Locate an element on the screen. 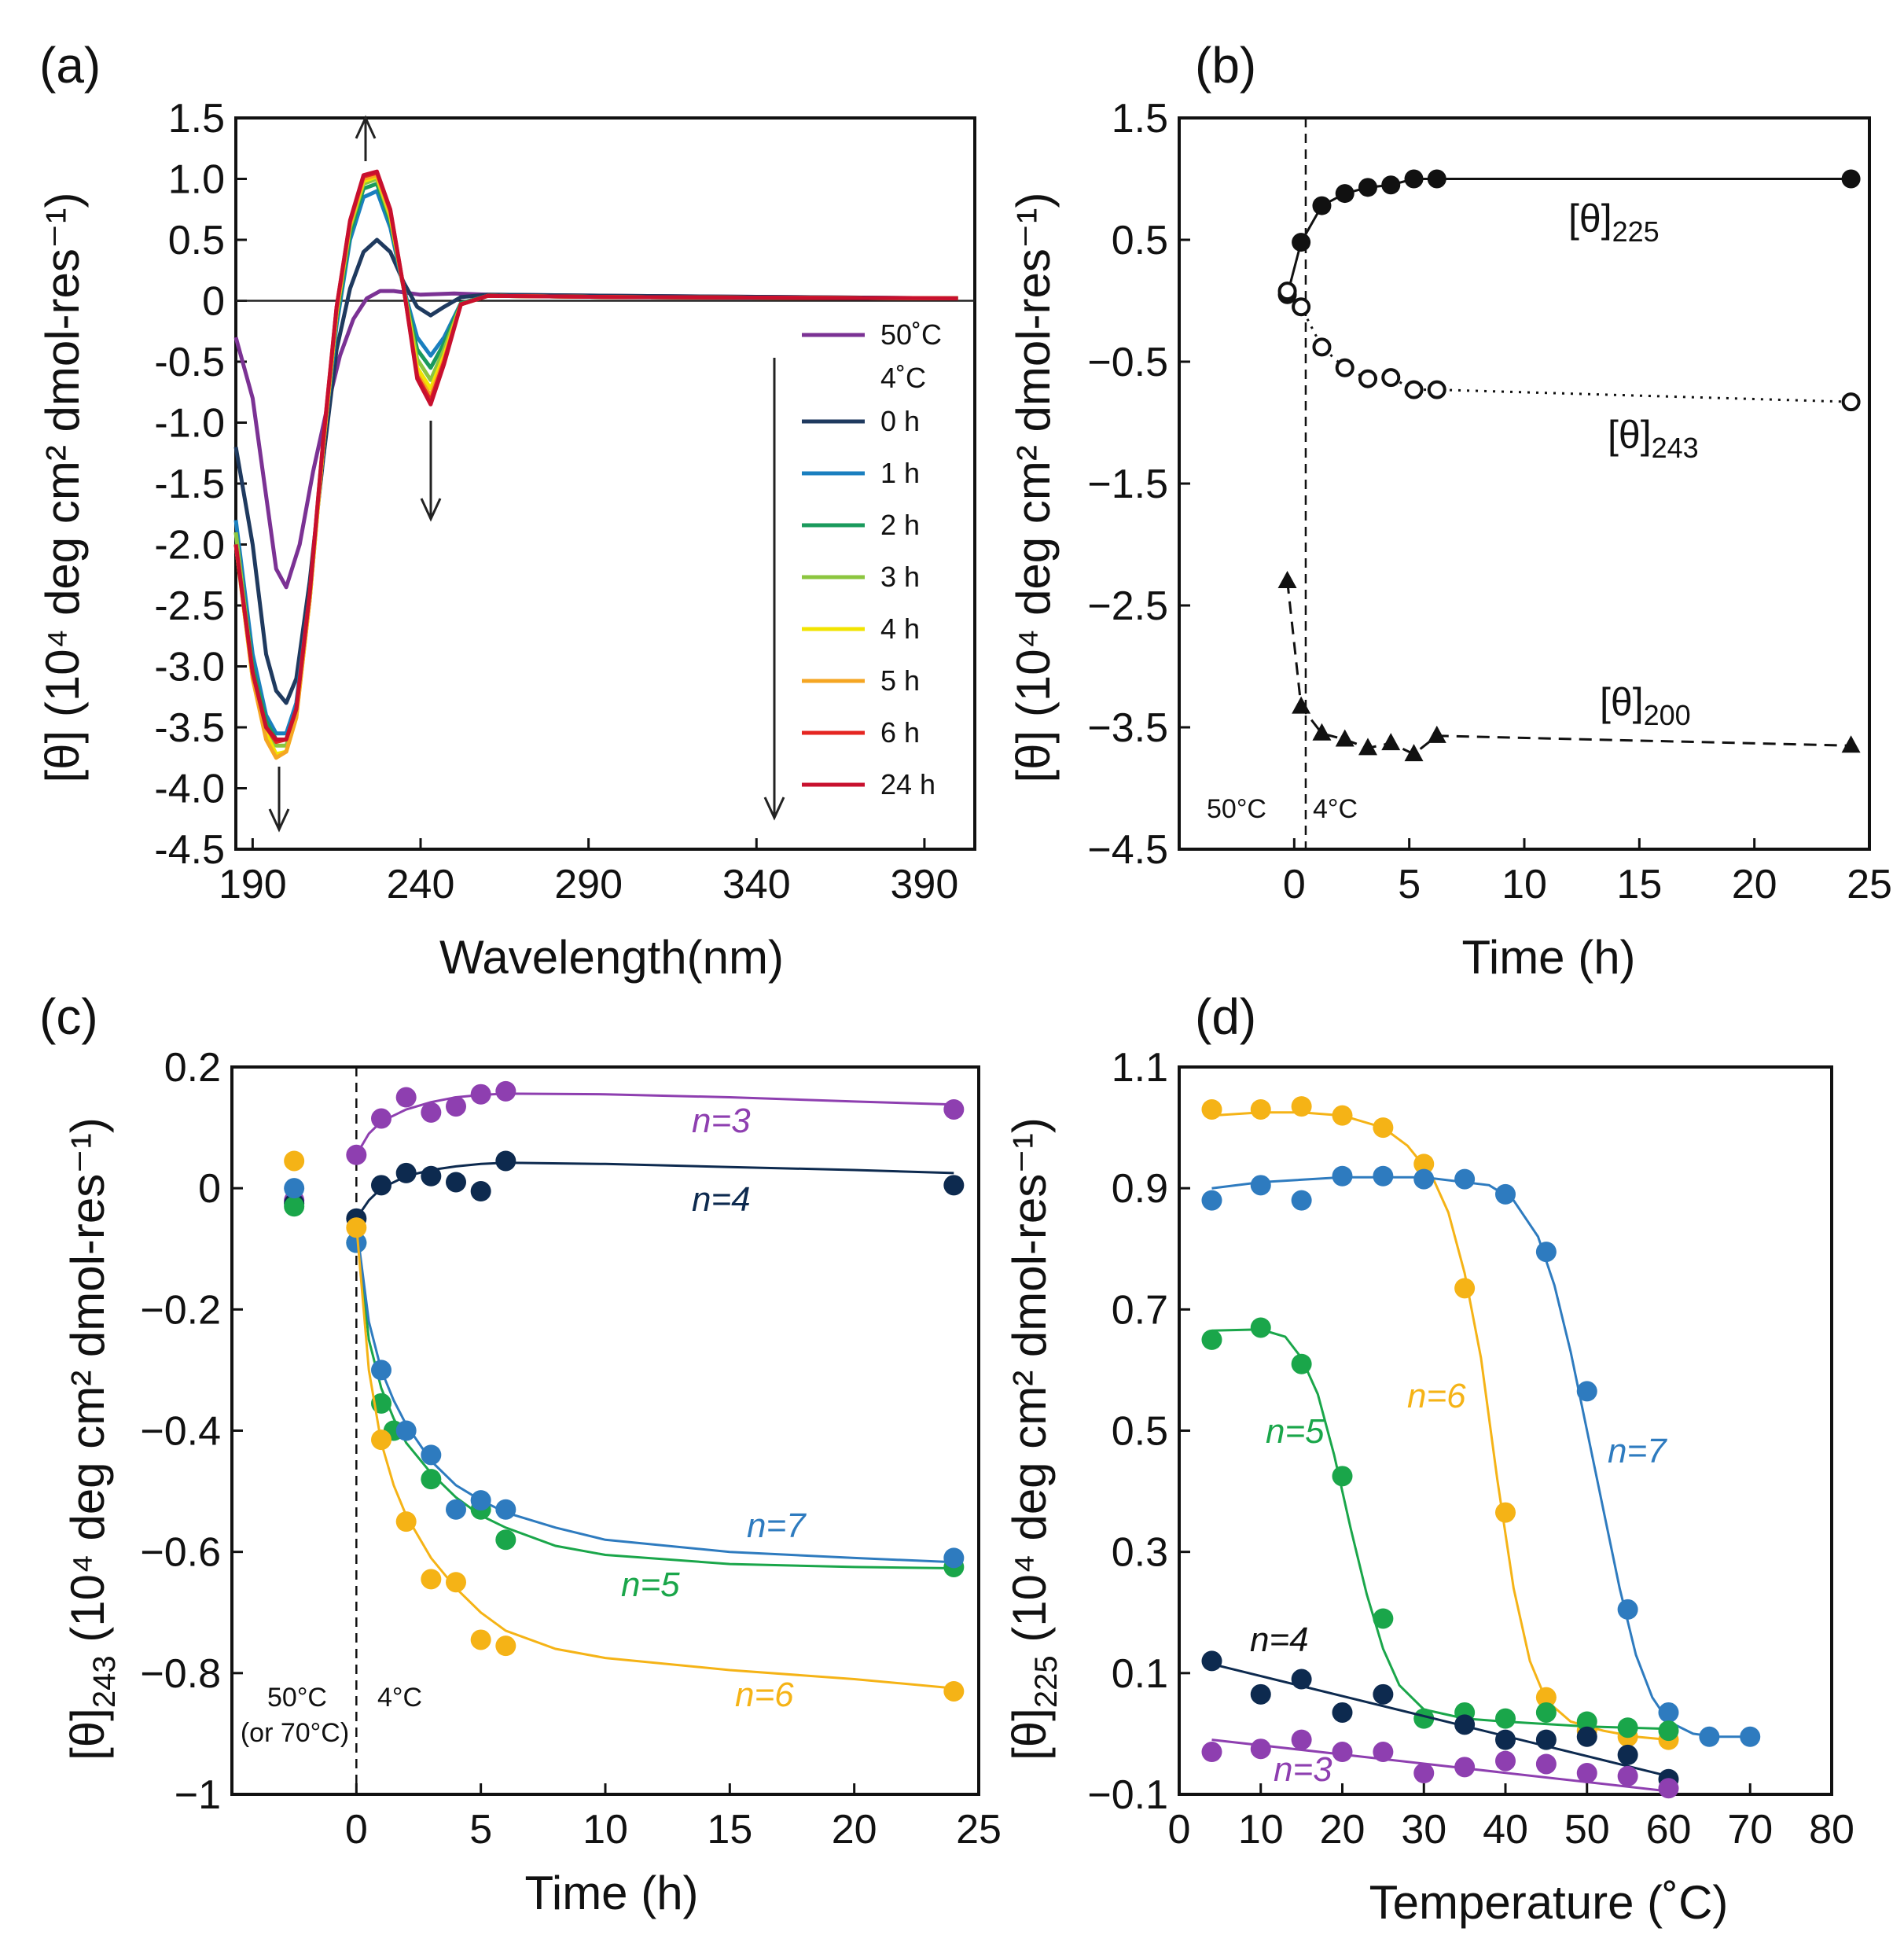  series-label-n=6: n=6 is located at coordinates (764, 1695).